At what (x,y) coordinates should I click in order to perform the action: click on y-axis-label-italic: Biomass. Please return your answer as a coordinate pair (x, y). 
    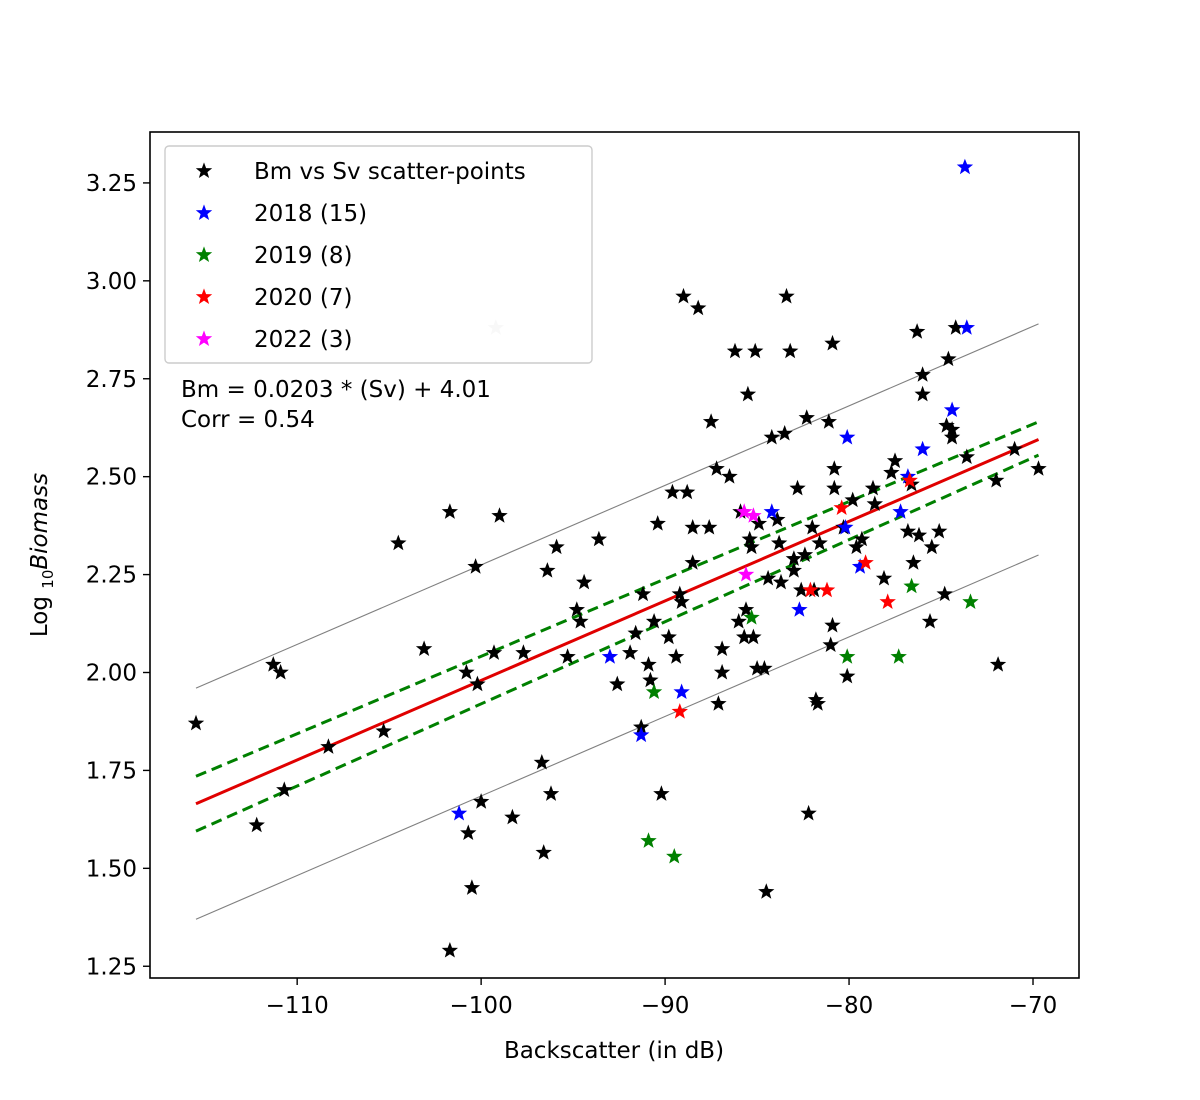
    Looking at the image, I should click on (40, 521).